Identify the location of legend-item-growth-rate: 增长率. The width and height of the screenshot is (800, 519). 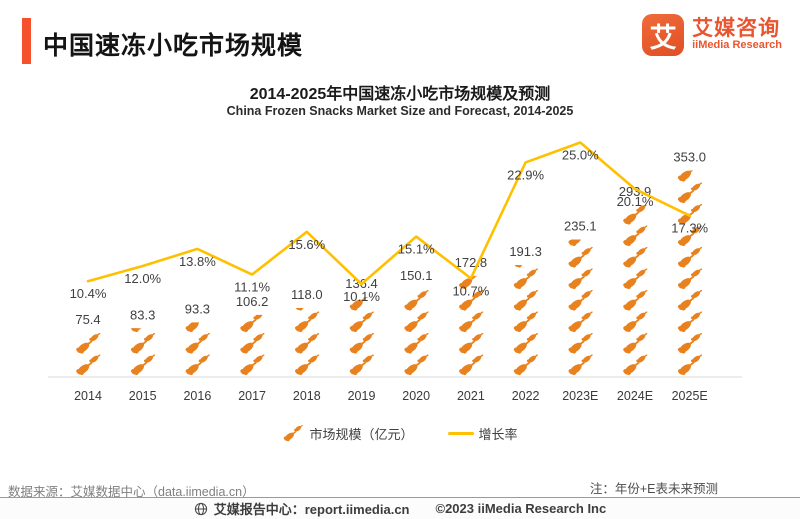
(482, 433).